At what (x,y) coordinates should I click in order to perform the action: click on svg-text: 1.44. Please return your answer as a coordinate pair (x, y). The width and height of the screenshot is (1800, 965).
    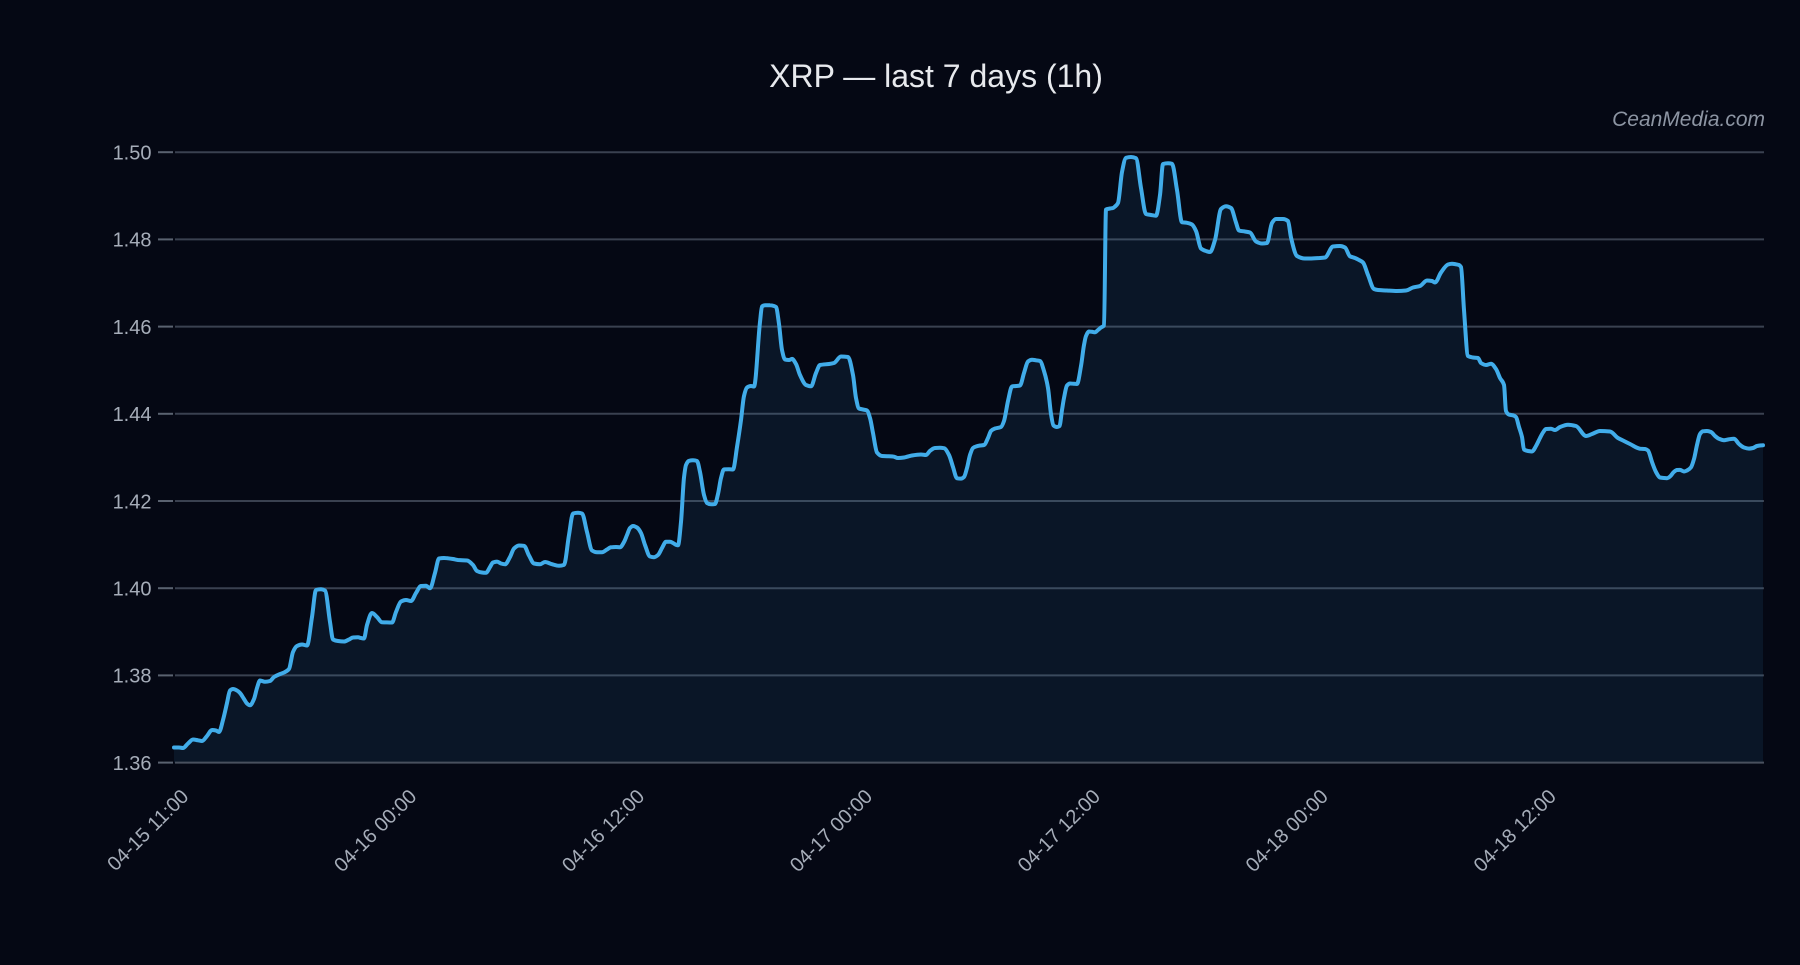
    Looking at the image, I should click on (132, 415).